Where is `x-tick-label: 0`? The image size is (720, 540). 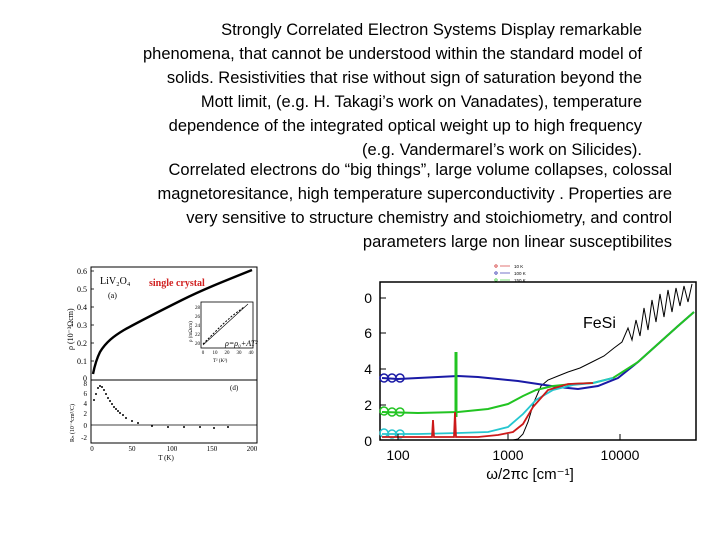
x-tick-label: 0 is located at coordinates (92, 449).